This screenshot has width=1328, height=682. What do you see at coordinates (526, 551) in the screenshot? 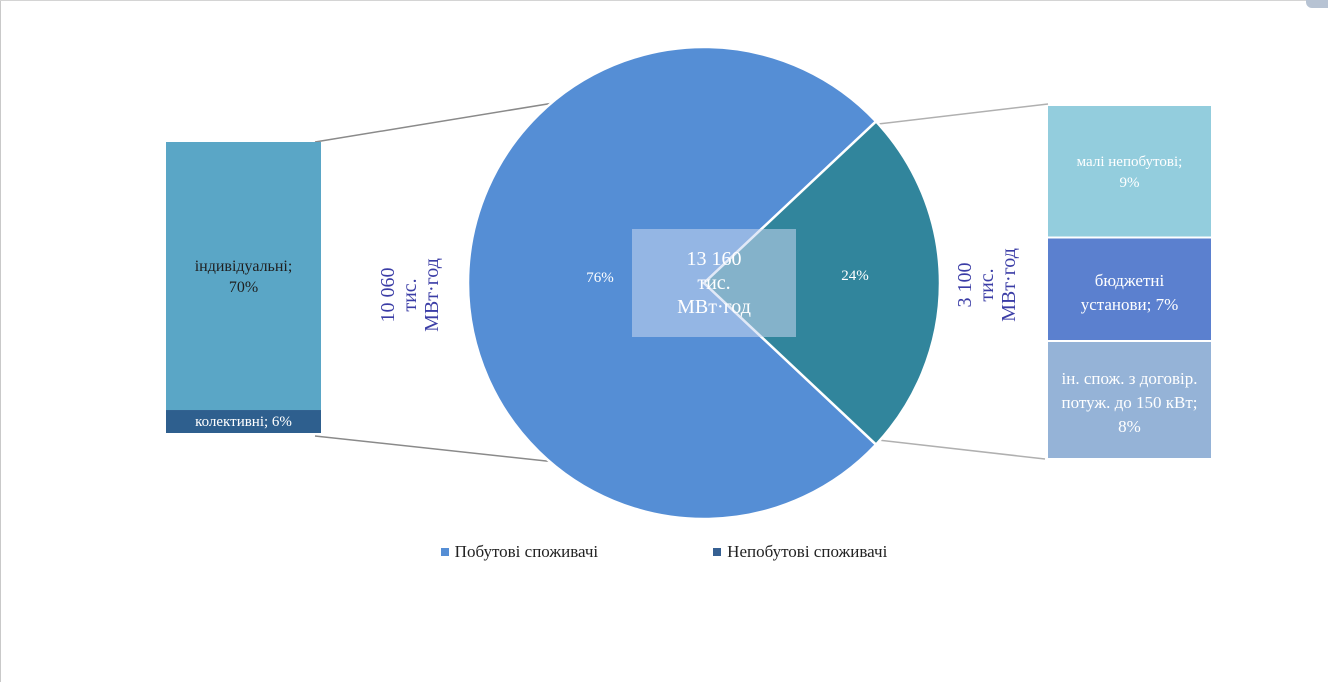
I see `legend-label-household: Побутові споживачі` at bounding box center [526, 551].